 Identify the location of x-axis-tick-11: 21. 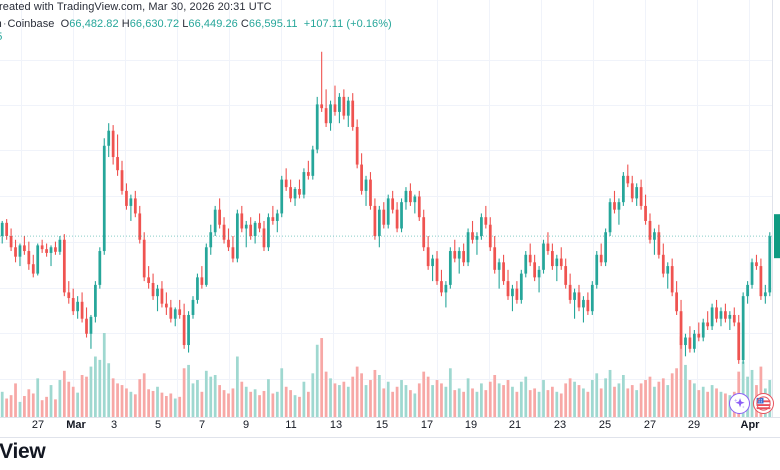
(515, 425).